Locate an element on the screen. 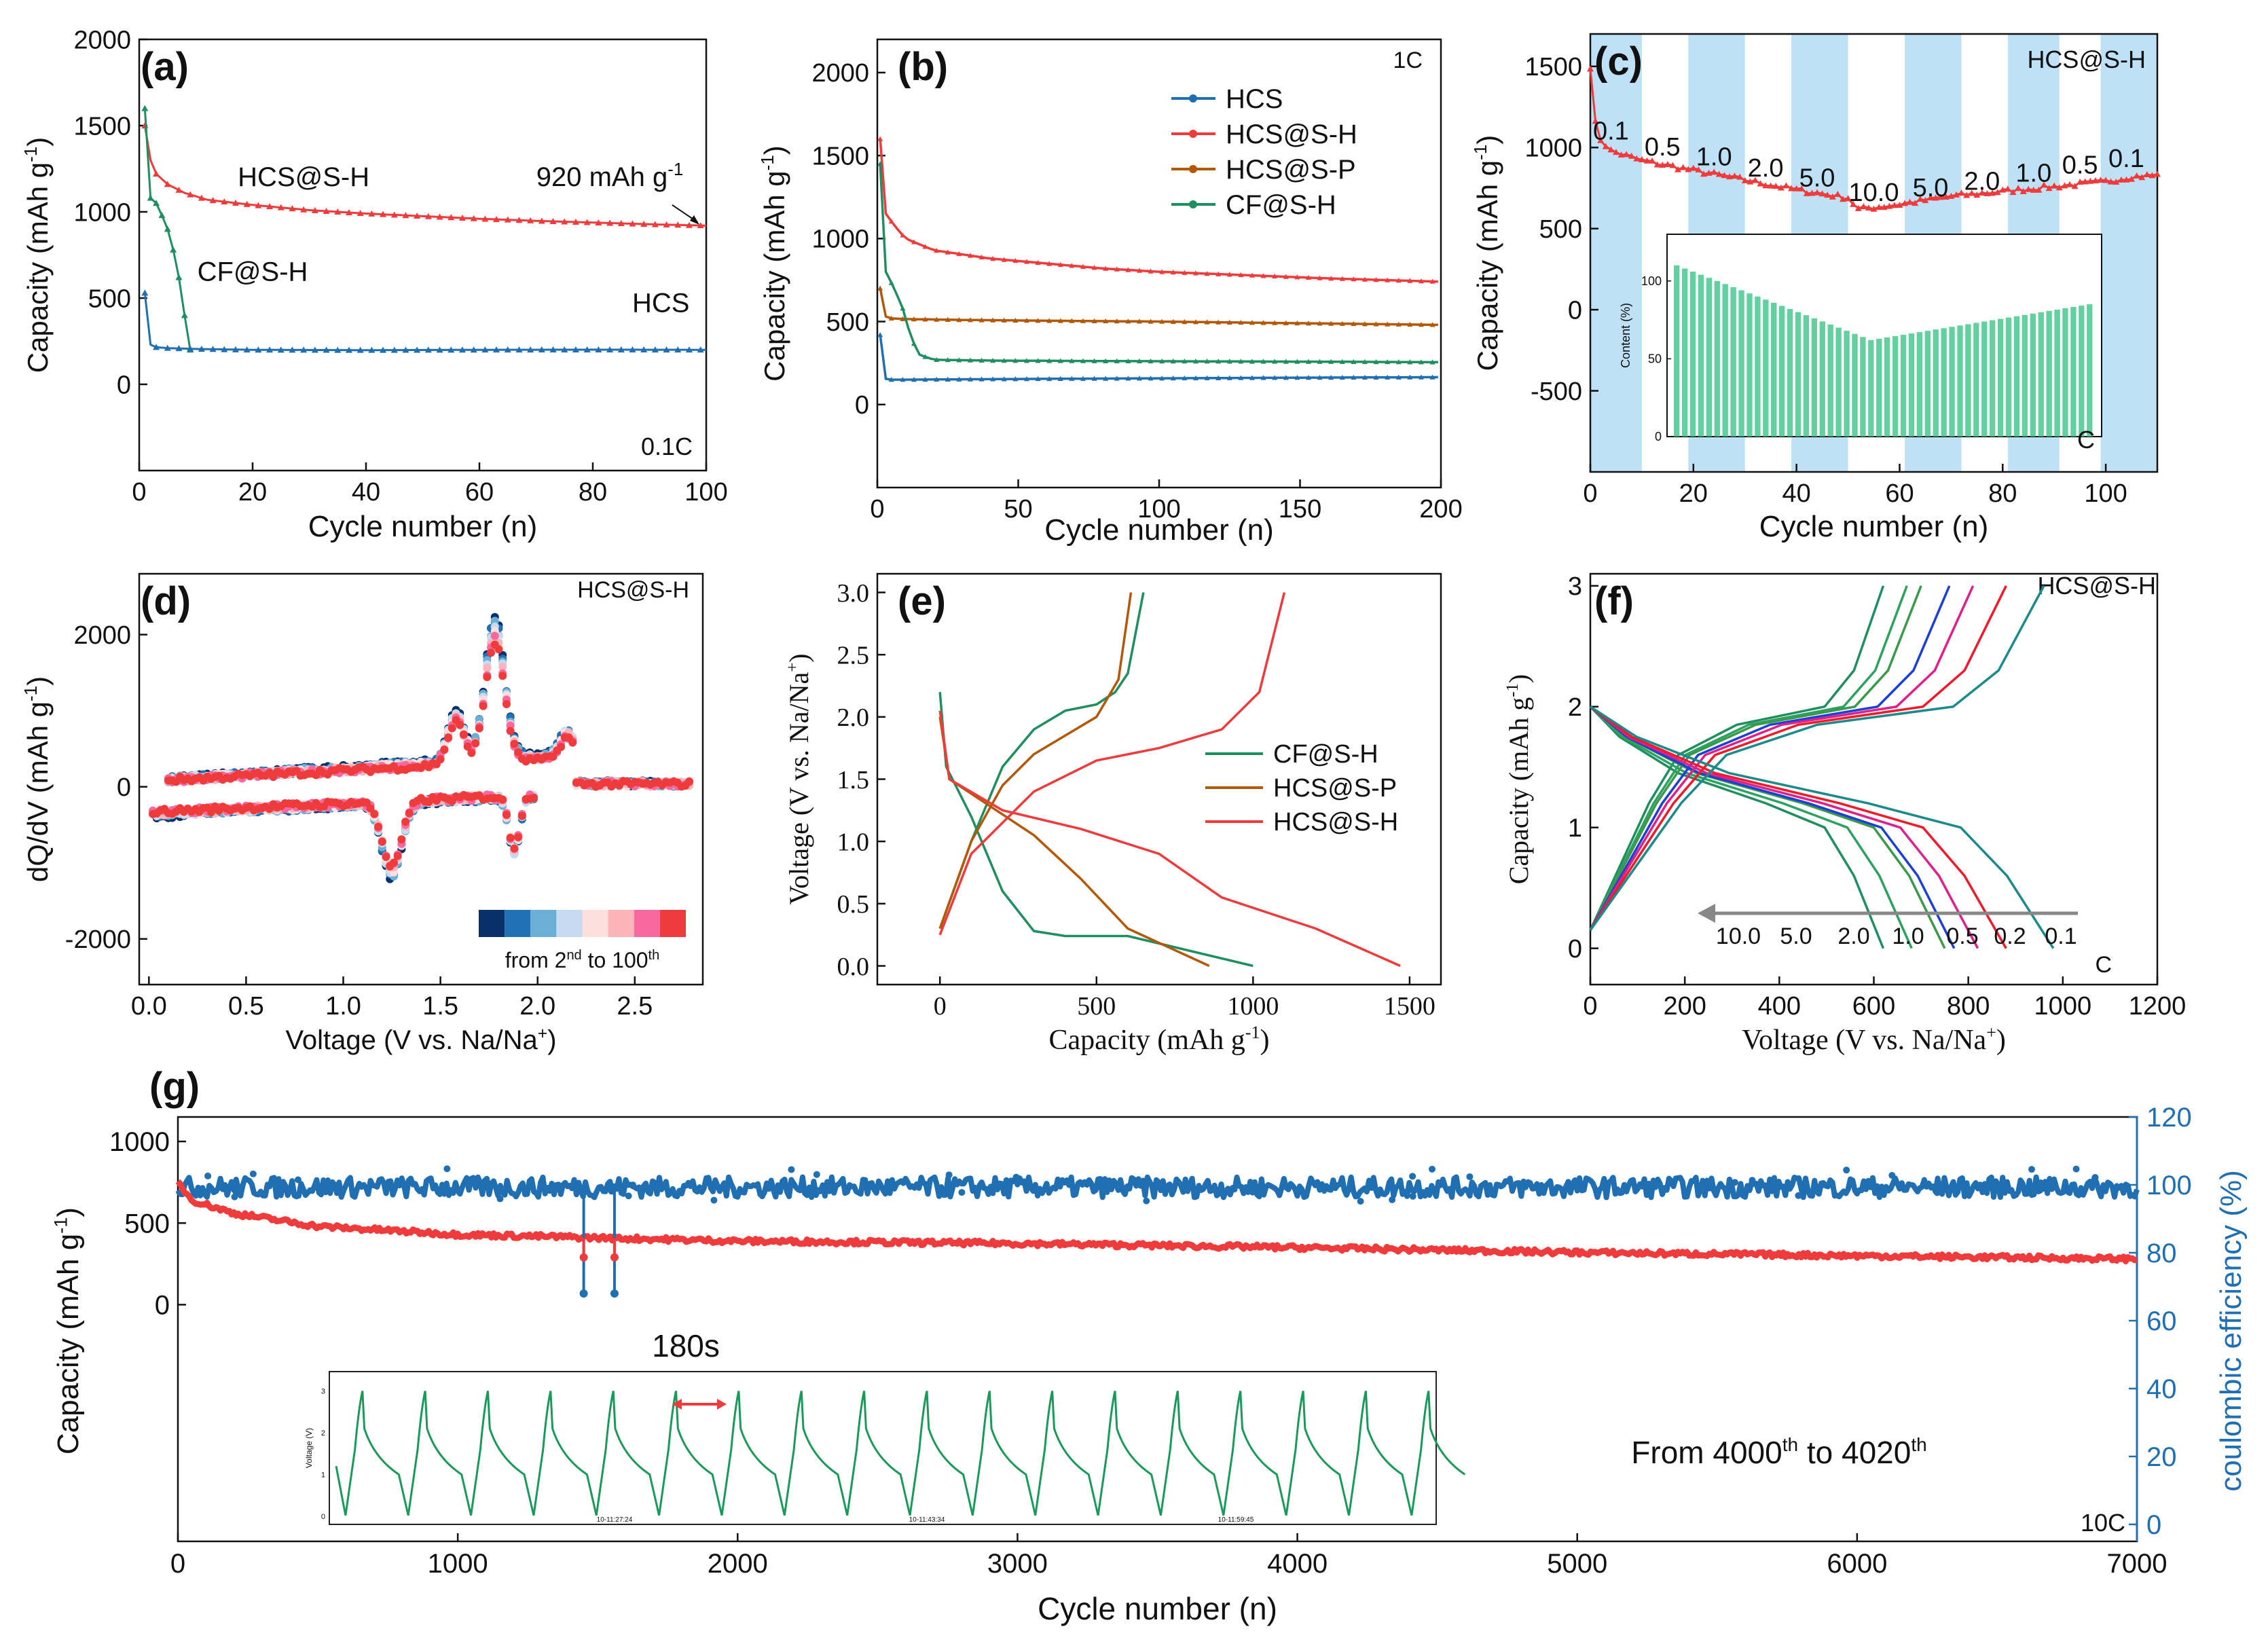 This screenshot has width=2268, height=1650. y-tick-label: 2.0 is located at coordinates (853, 718).